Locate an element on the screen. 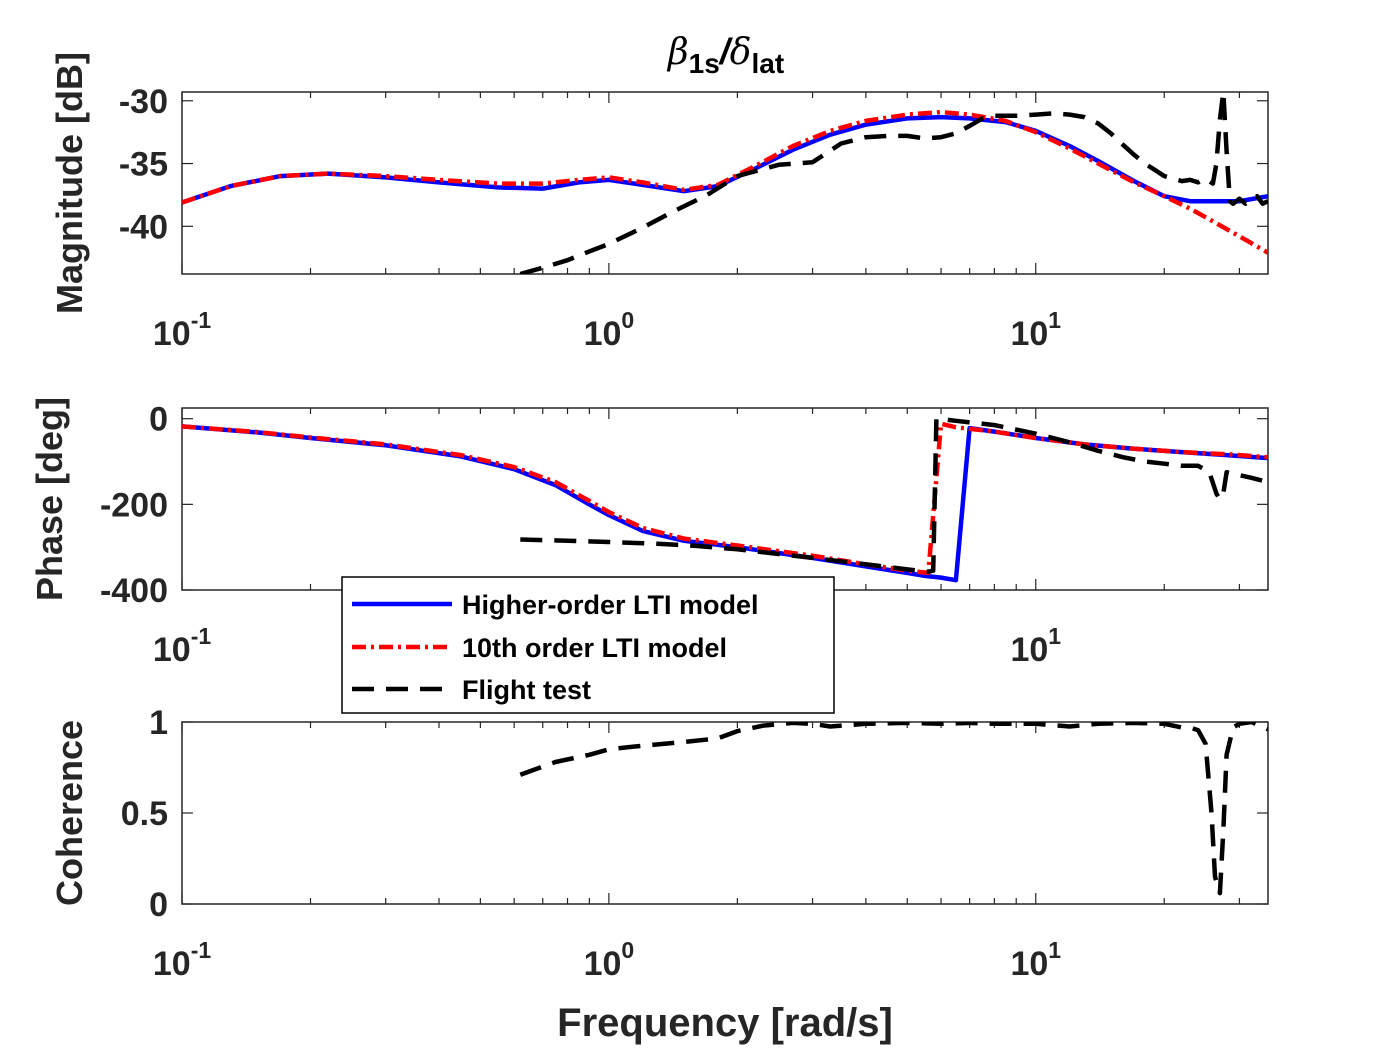  title-slash: / is located at coordinates (726, 51).